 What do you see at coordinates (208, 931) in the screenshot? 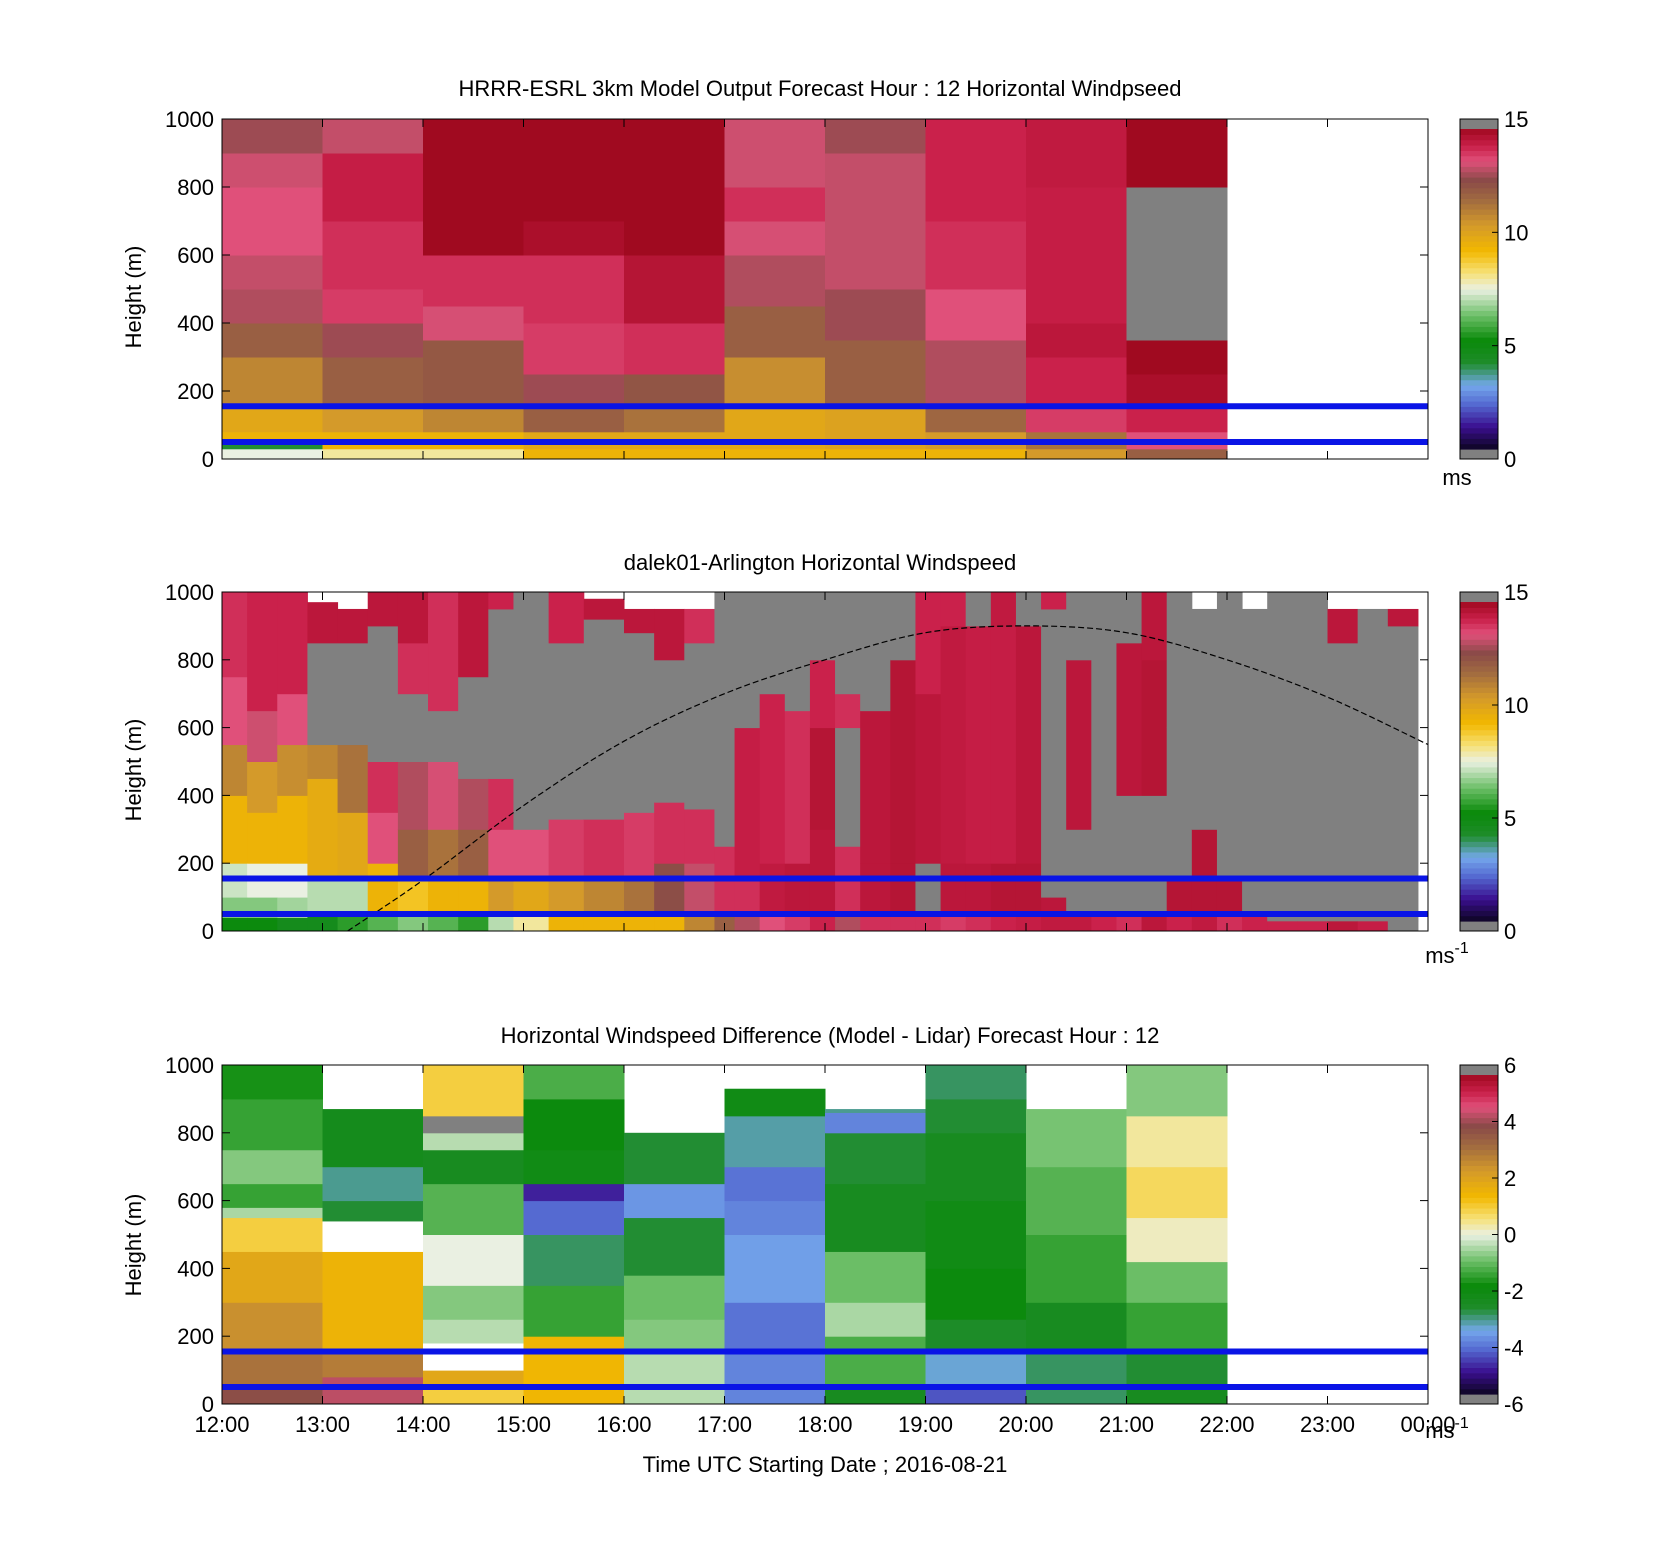
I see `y-tick-label: 0` at bounding box center [208, 931].